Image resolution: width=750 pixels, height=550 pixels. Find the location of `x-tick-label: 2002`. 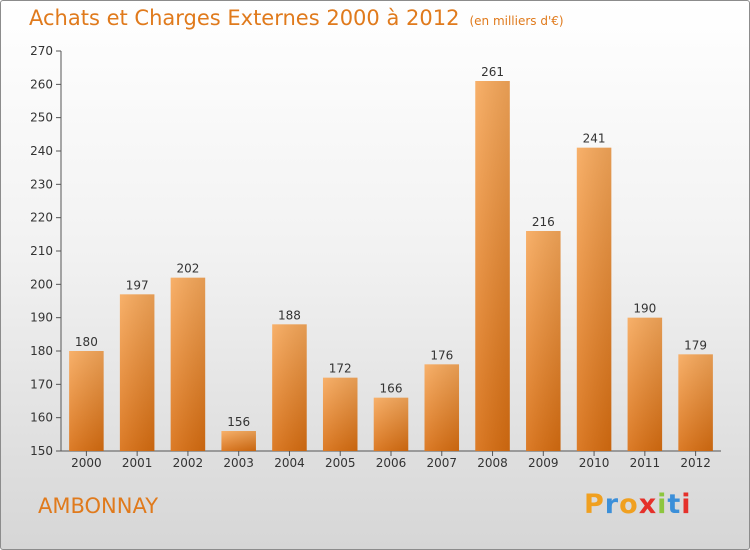

x-tick-label: 2002 is located at coordinates (188, 463).